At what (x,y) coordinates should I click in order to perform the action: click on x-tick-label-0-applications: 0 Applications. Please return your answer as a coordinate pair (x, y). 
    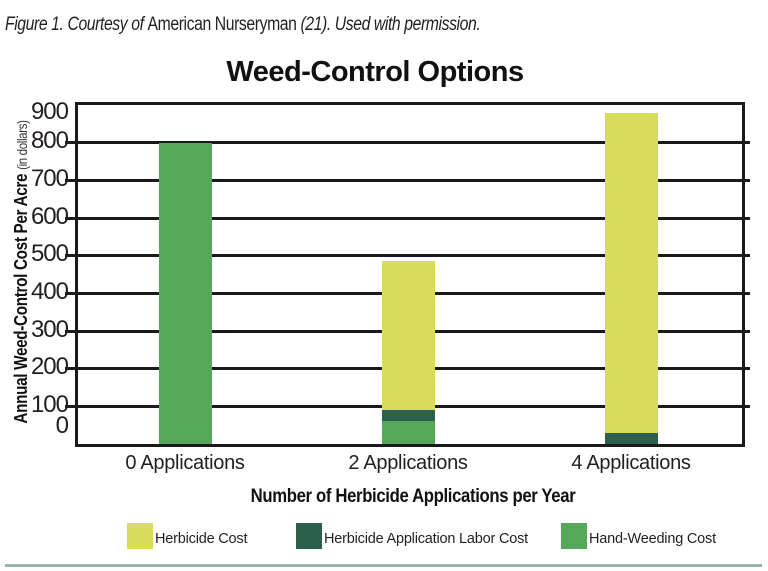
    Looking at the image, I should click on (185, 463).